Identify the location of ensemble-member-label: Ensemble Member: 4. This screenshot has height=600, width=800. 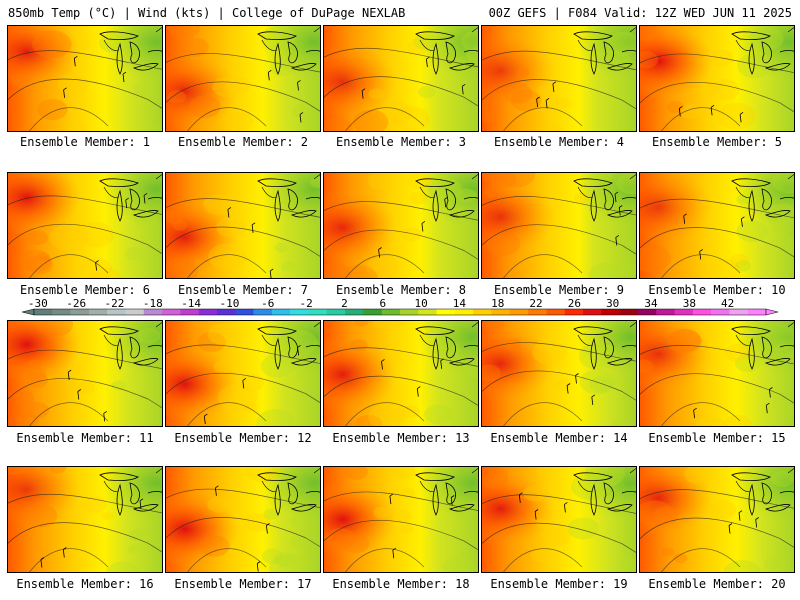
(559, 142).